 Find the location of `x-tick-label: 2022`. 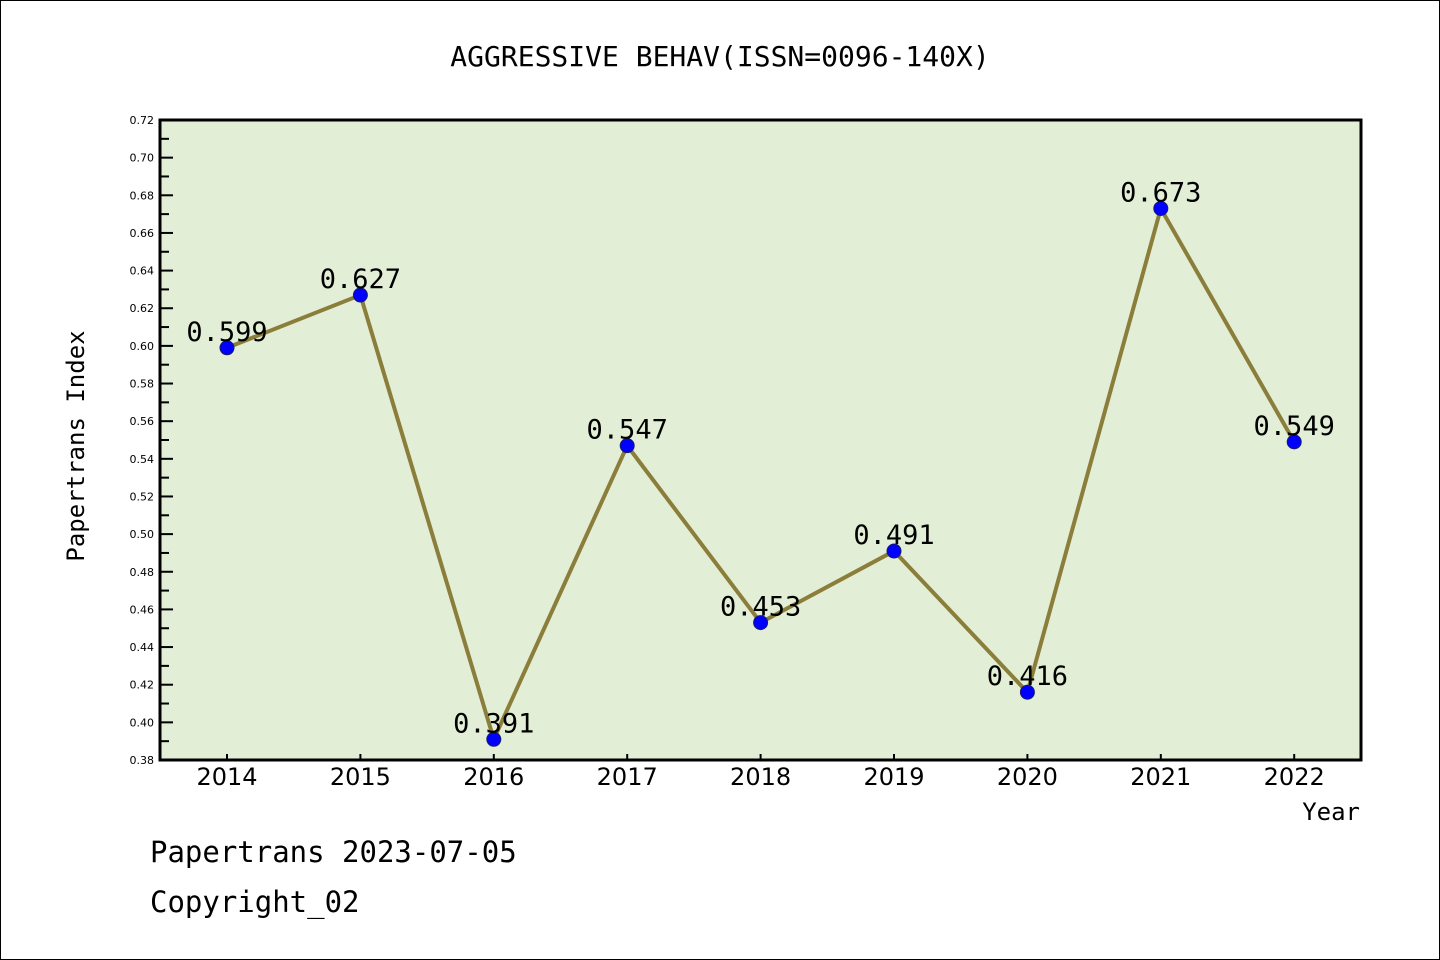

x-tick-label: 2022 is located at coordinates (1294, 777).